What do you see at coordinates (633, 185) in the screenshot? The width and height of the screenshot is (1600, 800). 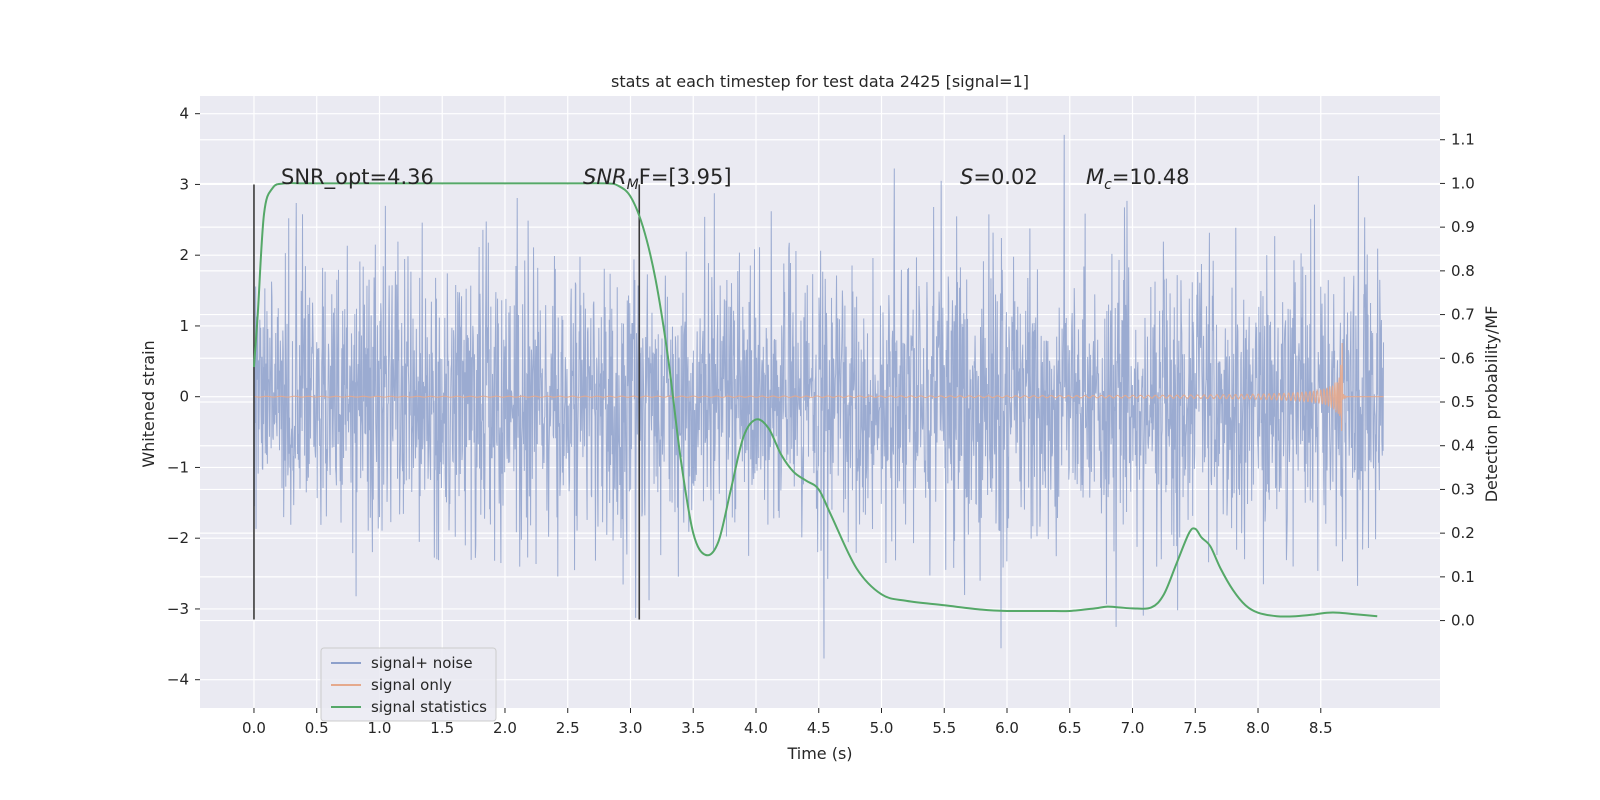 I see `annotation-snr-mf-sub: M` at bounding box center [633, 185].